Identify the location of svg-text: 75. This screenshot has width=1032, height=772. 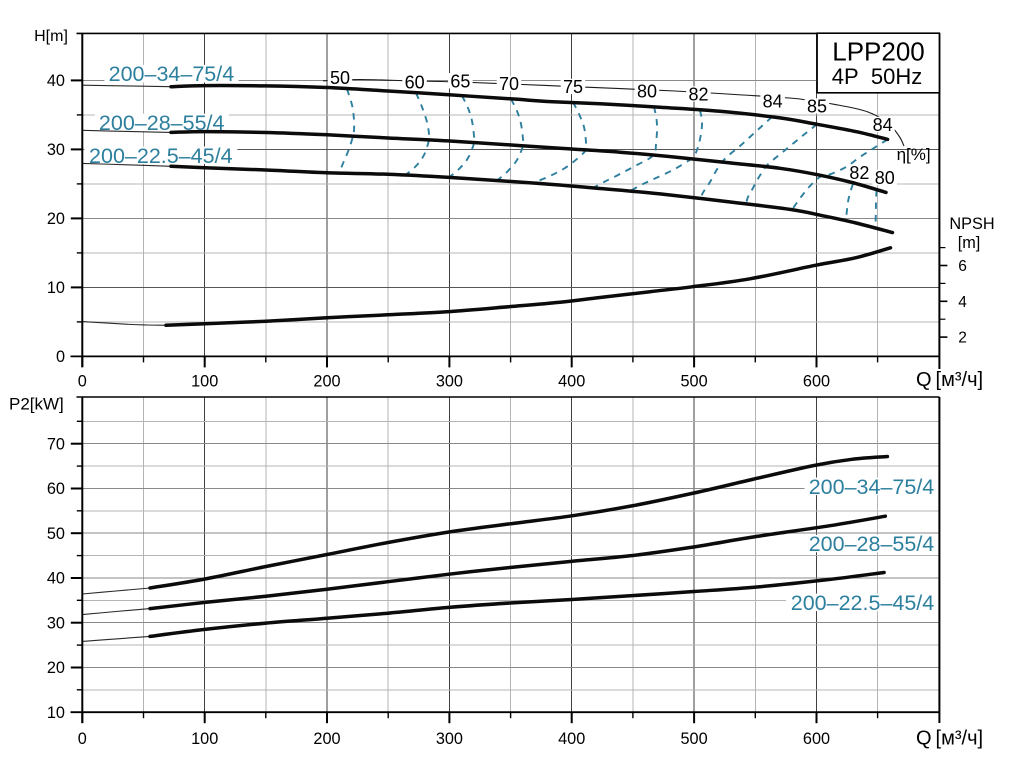
(573, 87).